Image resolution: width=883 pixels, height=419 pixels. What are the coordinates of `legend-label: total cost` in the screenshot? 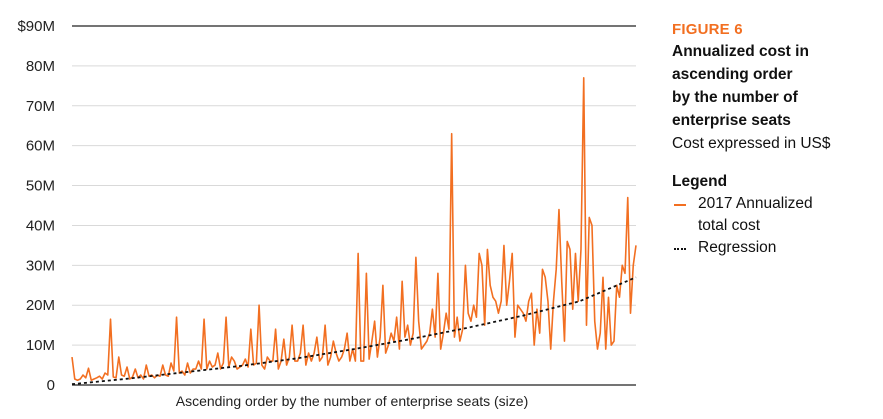 It's located at (729, 225).